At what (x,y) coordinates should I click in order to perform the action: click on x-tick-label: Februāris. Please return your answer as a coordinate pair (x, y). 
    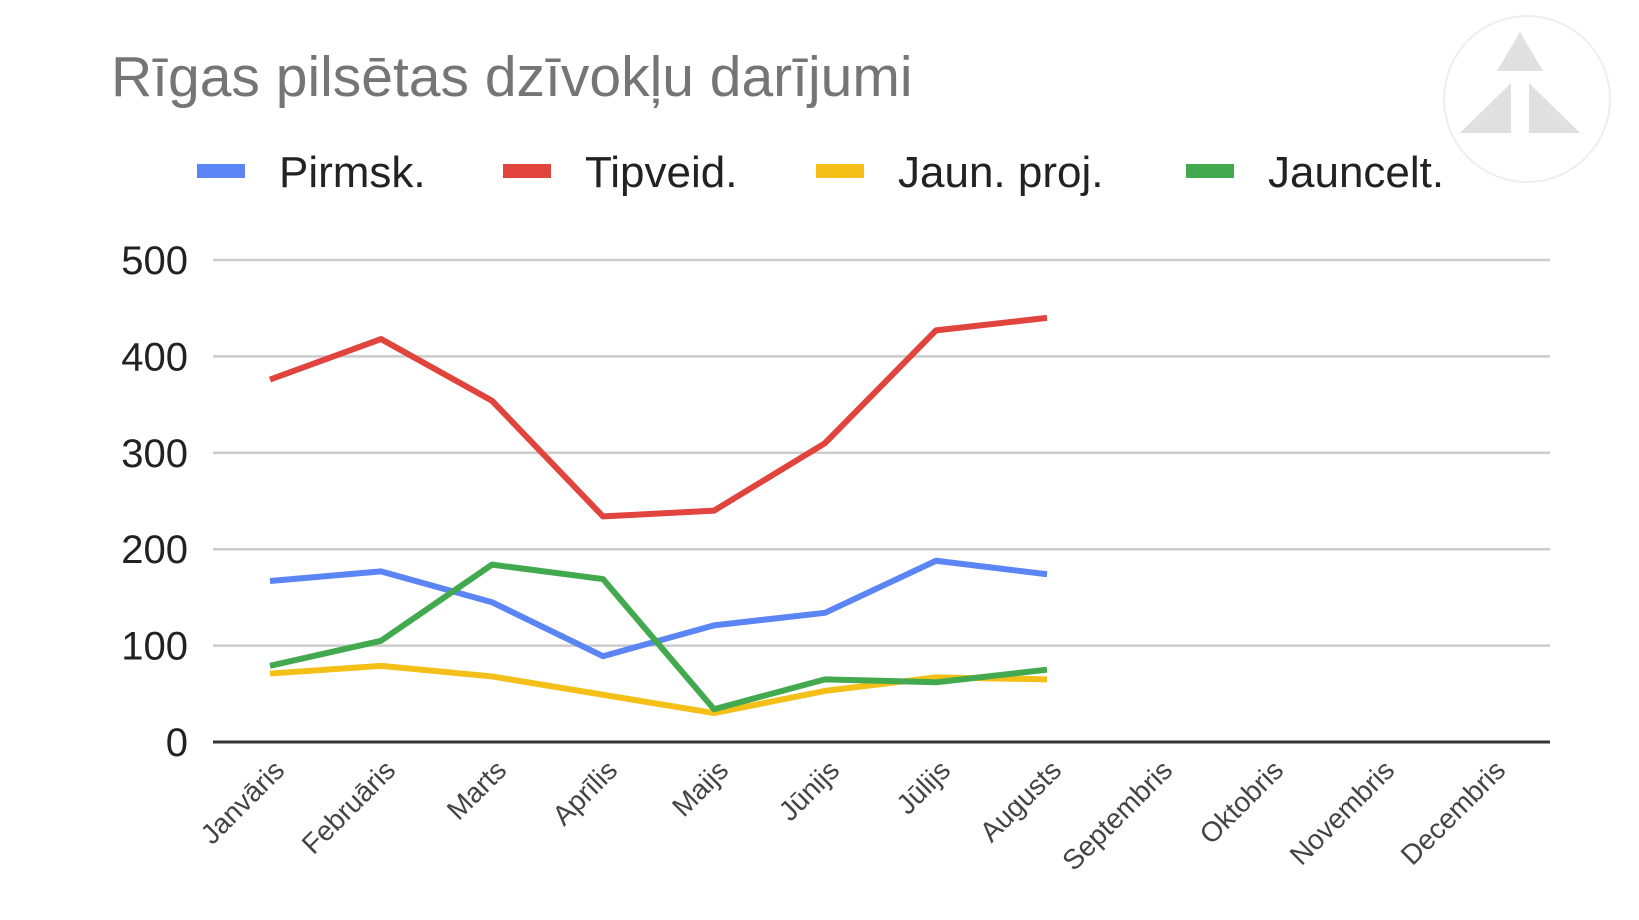
    Looking at the image, I should click on (349, 807).